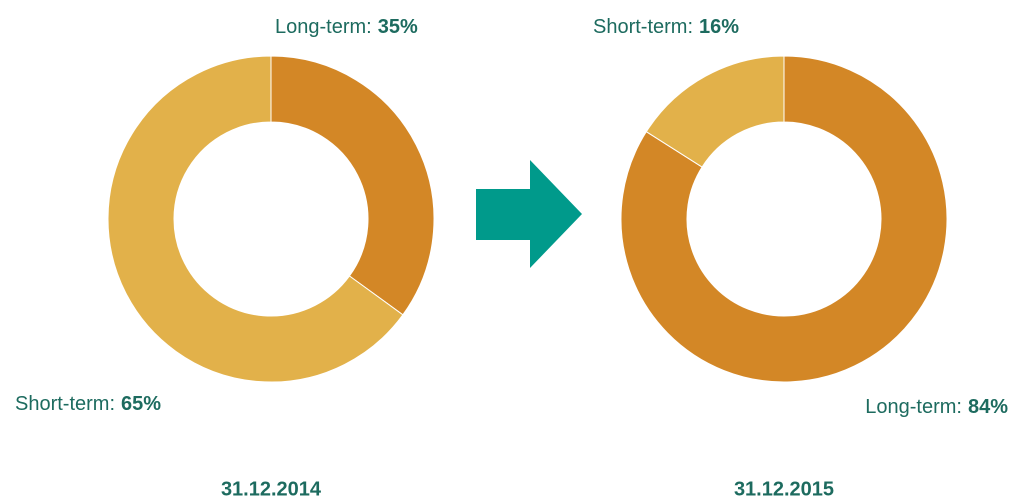 The image size is (1011, 500). I want to click on arrow, so click(529, 214).